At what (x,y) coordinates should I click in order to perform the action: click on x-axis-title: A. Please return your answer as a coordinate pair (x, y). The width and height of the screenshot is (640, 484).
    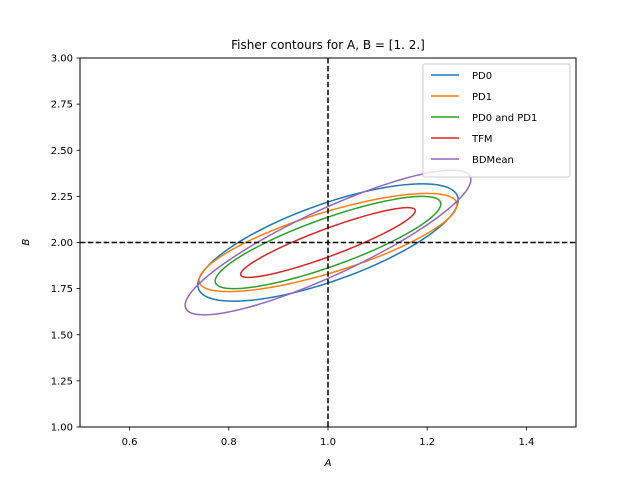
    Looking at the image, I should click on (328, 463).